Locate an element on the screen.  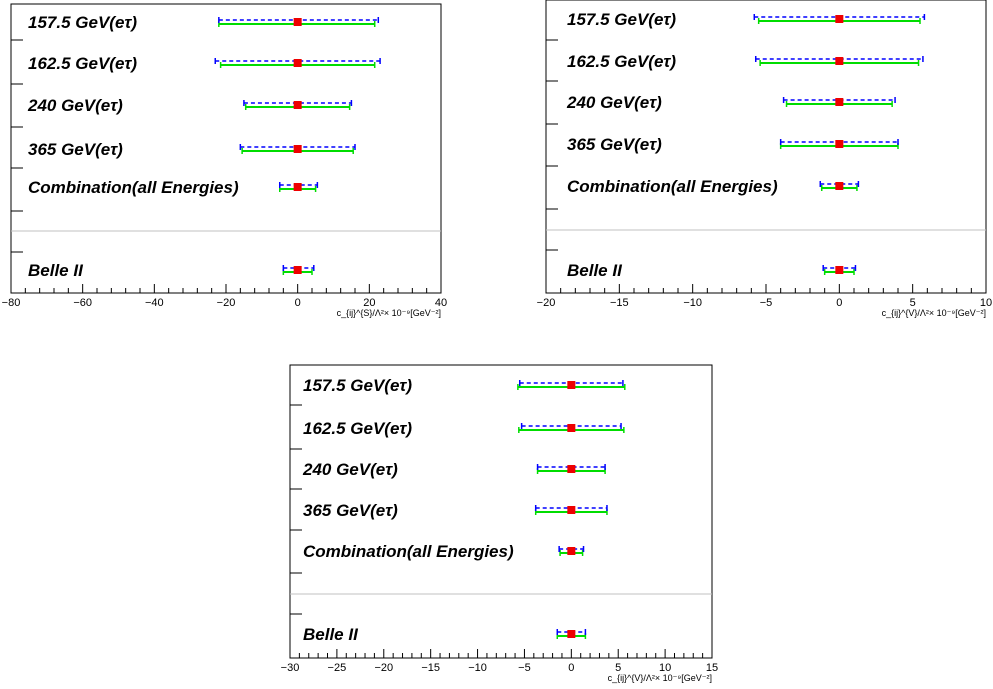
x-axis-label: c_{ij}^{S}/Λ²× 10⁻⁹[GeV⁻²] is located at coordinates (389, 313).